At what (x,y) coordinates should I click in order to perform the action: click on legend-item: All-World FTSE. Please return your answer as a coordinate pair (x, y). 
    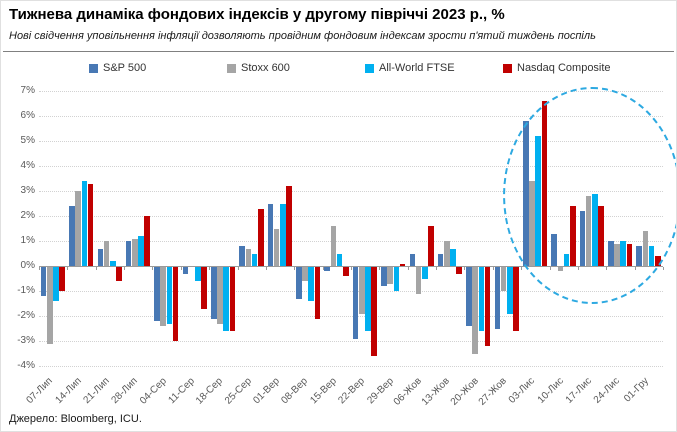
    Looking at the image, I should click on (434, 68).